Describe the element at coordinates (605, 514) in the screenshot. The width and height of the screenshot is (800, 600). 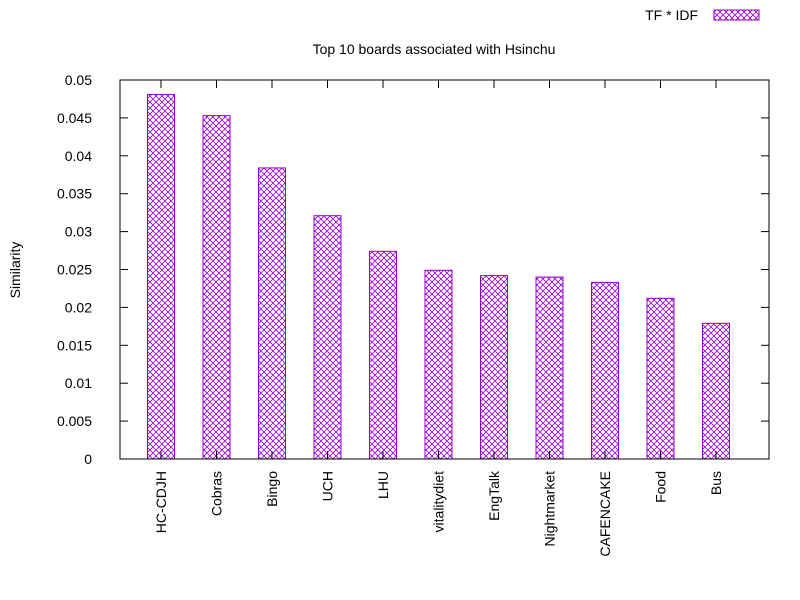
I see `x-tick-label: CAFENCAKE` at that location.